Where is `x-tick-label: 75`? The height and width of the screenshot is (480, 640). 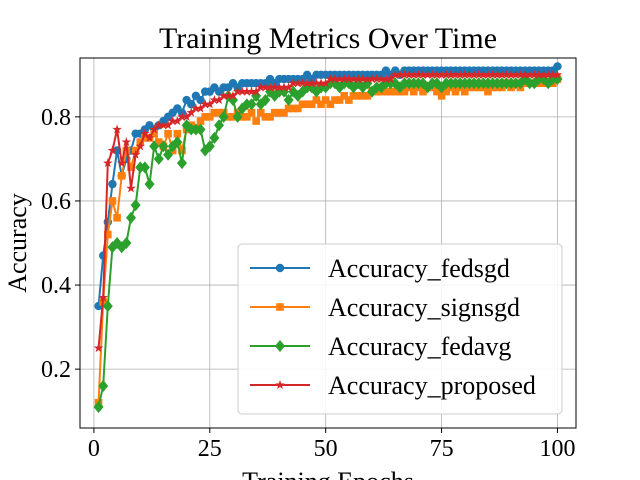
x-tick-label: 75 is located at coordinates (442, 449).